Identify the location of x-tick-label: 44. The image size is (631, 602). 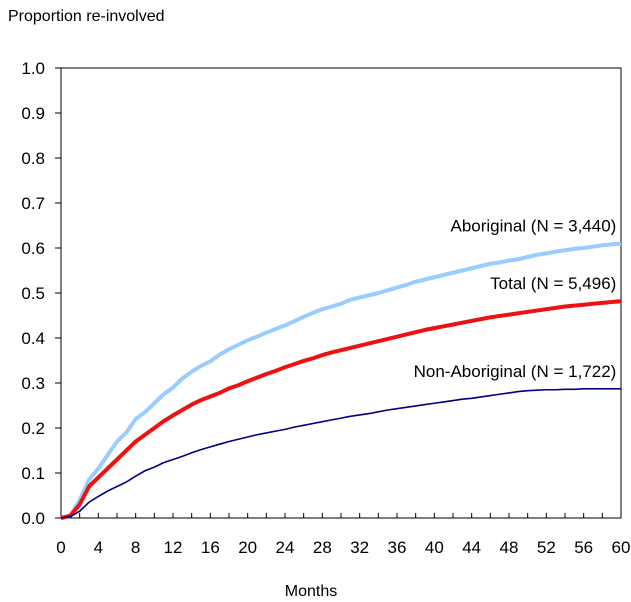
(471, 547).